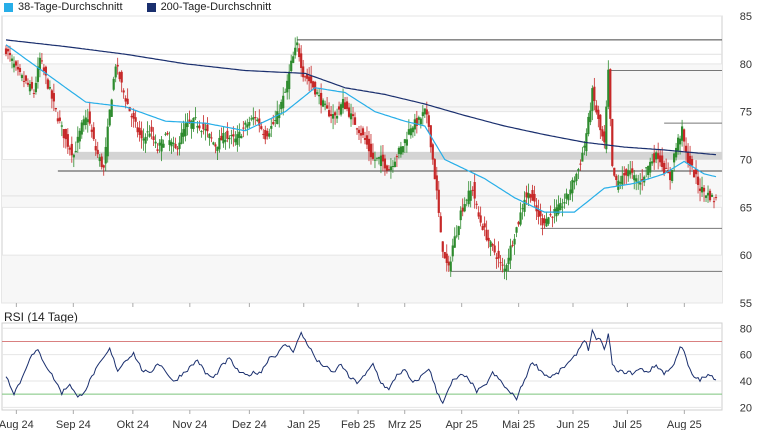 The image size is (765, 430). What do you see at coordinates (684, 424) in the screenshot?
I see `x-tick-label: Aug 25` at bounding box center [684, 424].